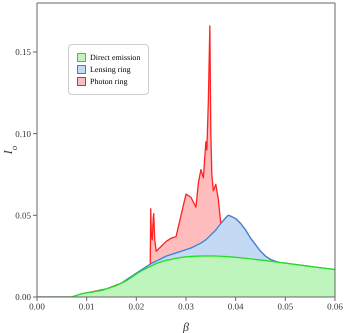 The width and height of the screenshot is (345, 333). I want to click on x-tick-label: 0.04, so click(236, 306).